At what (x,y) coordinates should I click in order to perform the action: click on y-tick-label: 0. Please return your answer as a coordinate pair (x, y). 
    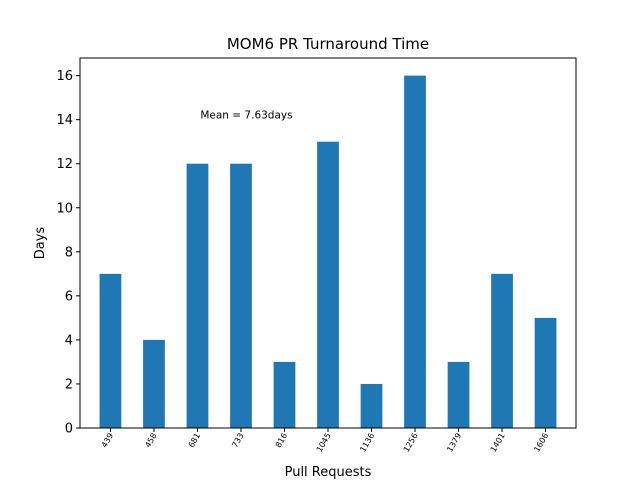
    Looking at the image, I should click on (69, 429).